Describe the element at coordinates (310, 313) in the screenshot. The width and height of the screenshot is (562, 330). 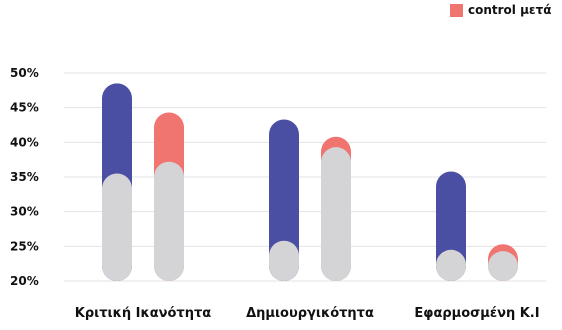
I see `x-tick-label: Δημιουργικότητα` at that location.